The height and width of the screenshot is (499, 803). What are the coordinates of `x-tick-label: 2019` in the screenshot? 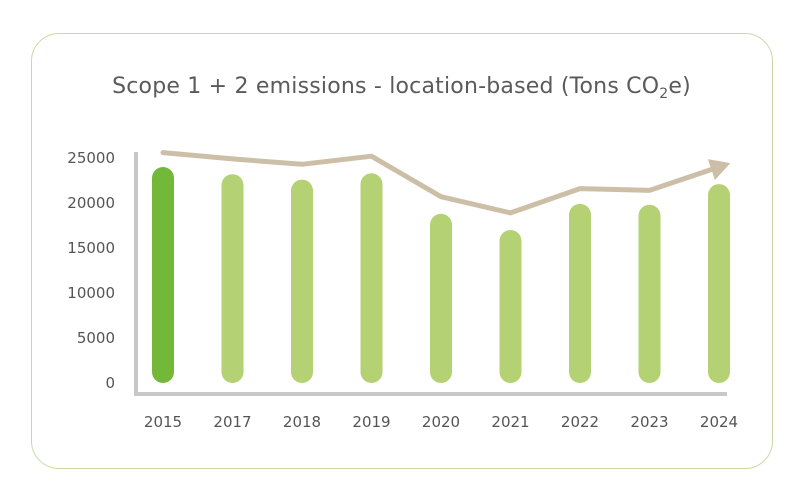 It's located at (371, 422).